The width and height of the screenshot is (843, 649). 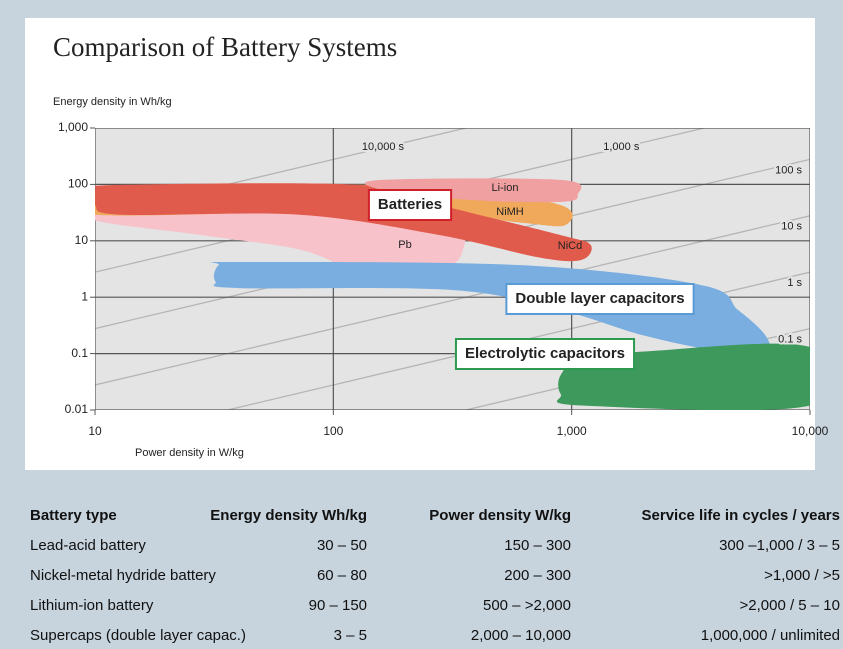 I want to click on annotation: Electrolytic capacitors, so click(x=545, y=354).